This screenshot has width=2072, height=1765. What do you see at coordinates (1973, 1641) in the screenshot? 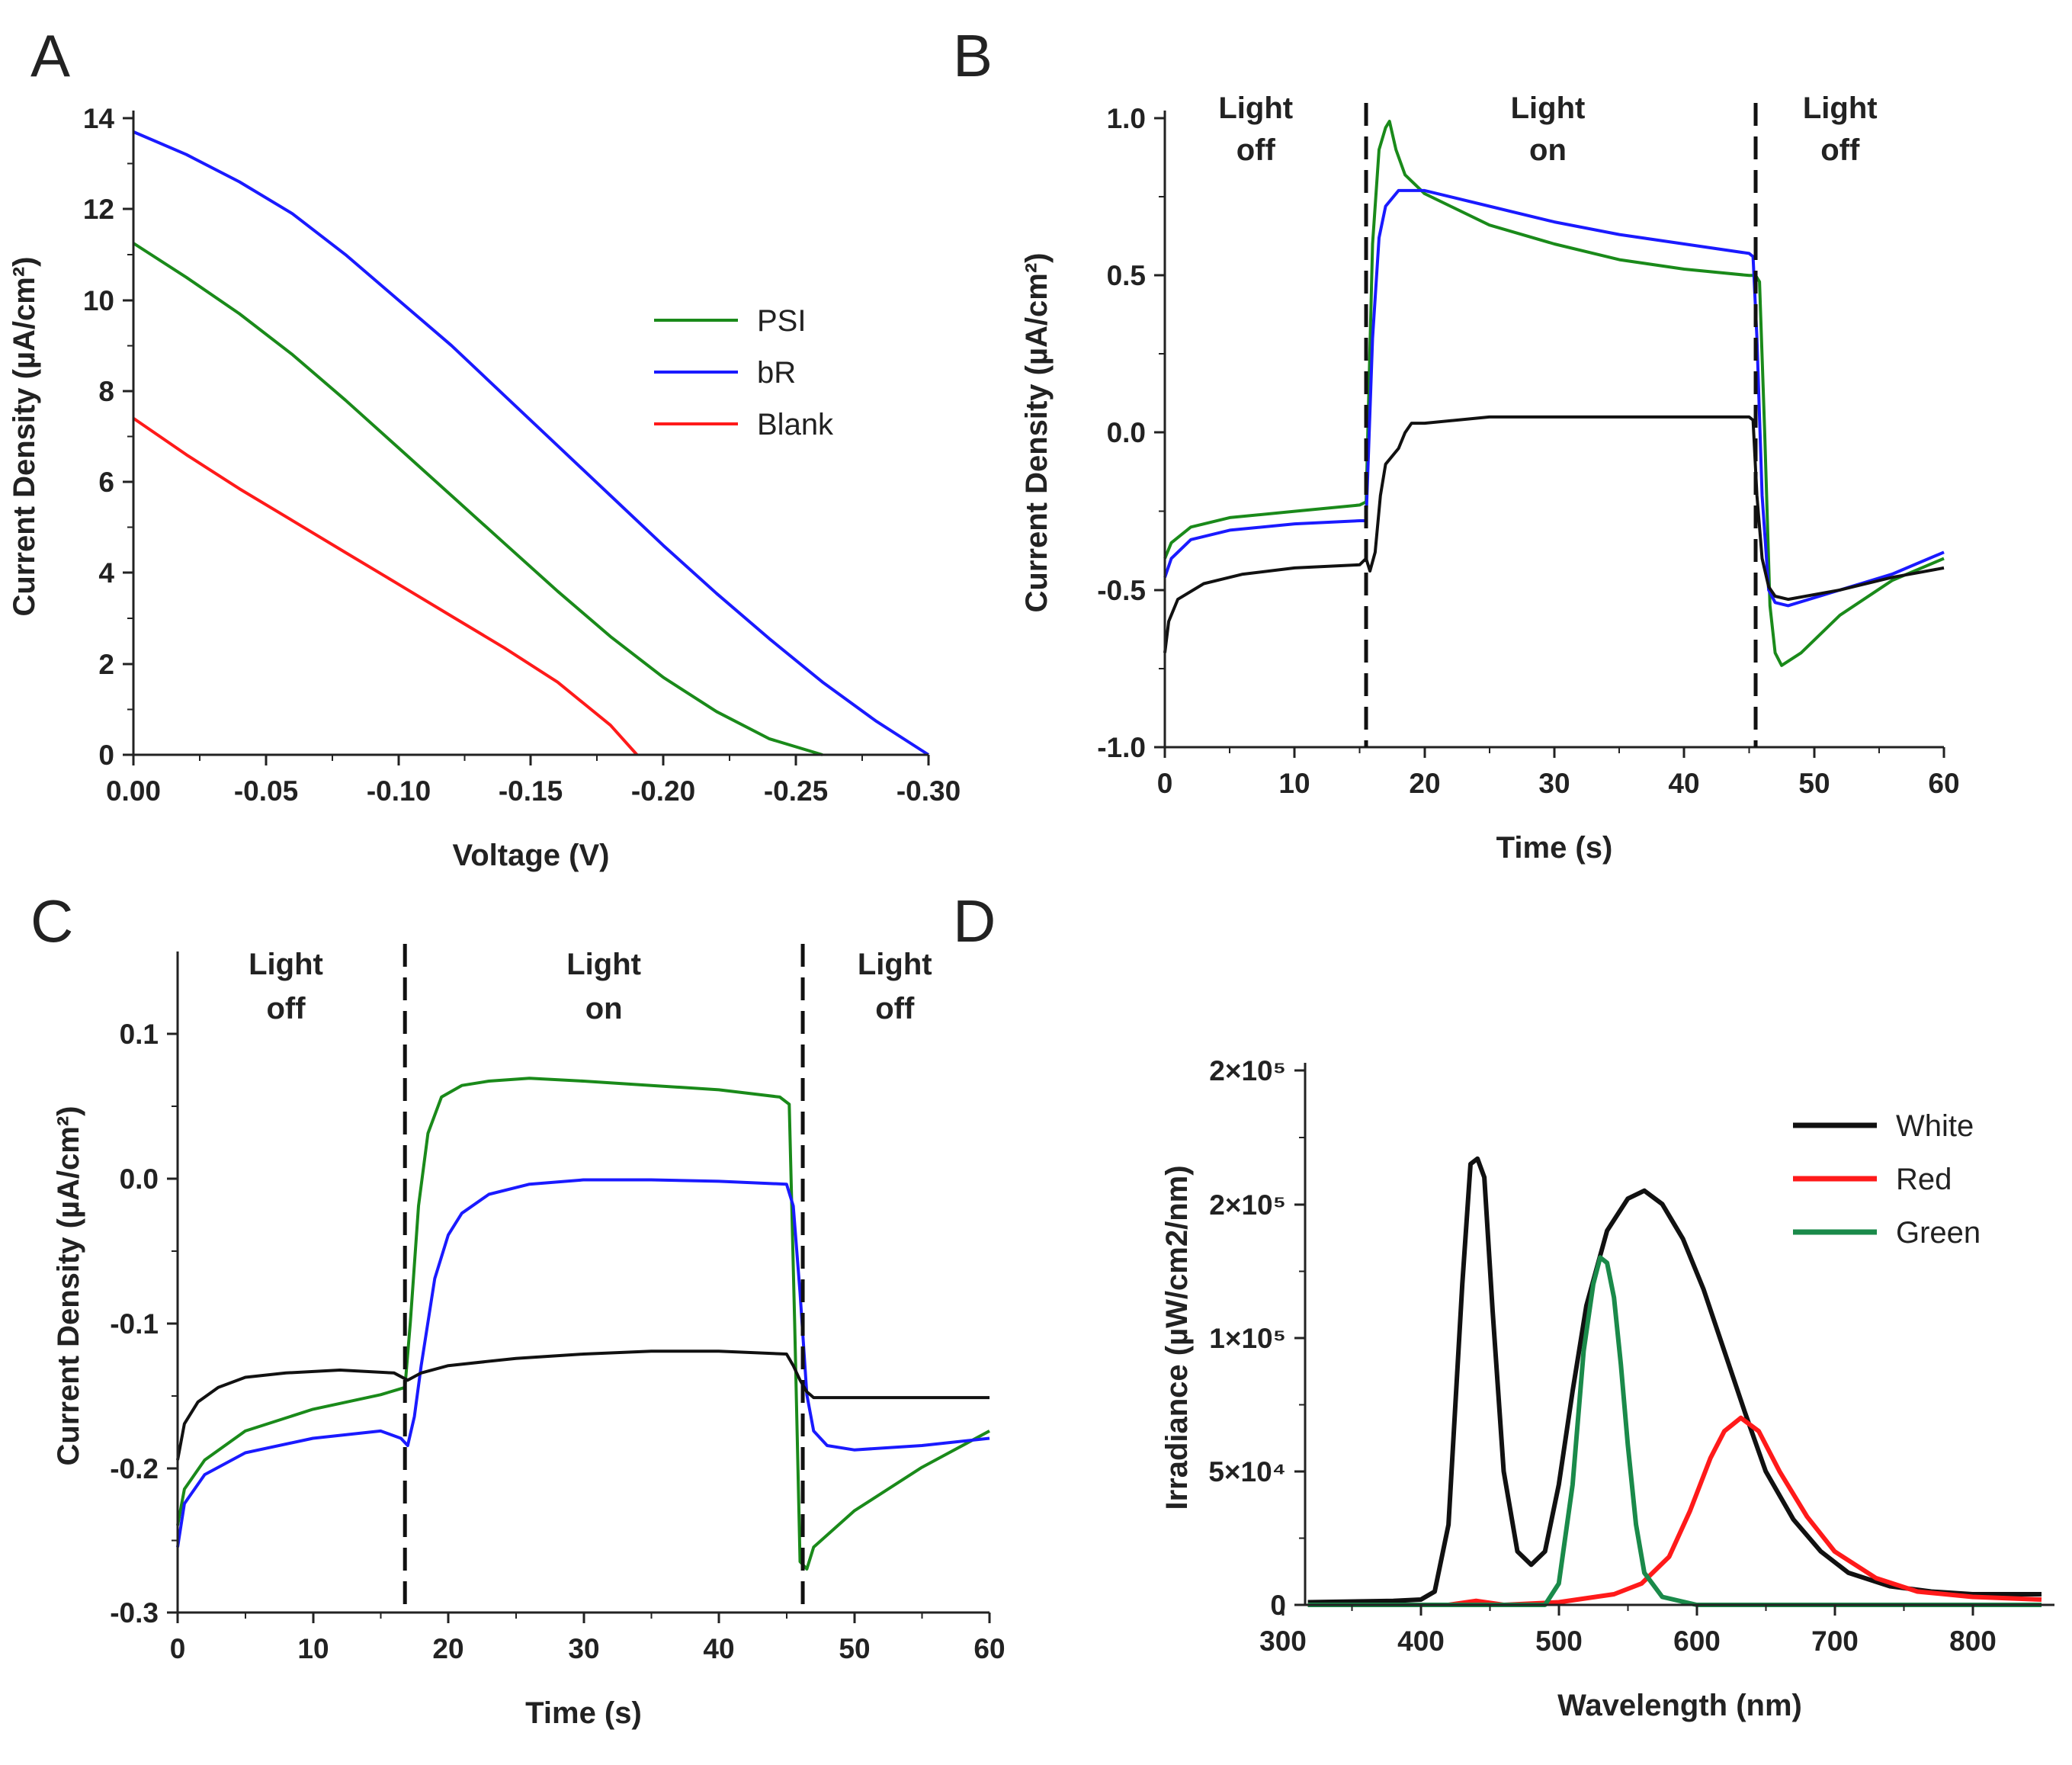
I see `x-tick-label-d: 800` at bounding box center [1973, 1641].